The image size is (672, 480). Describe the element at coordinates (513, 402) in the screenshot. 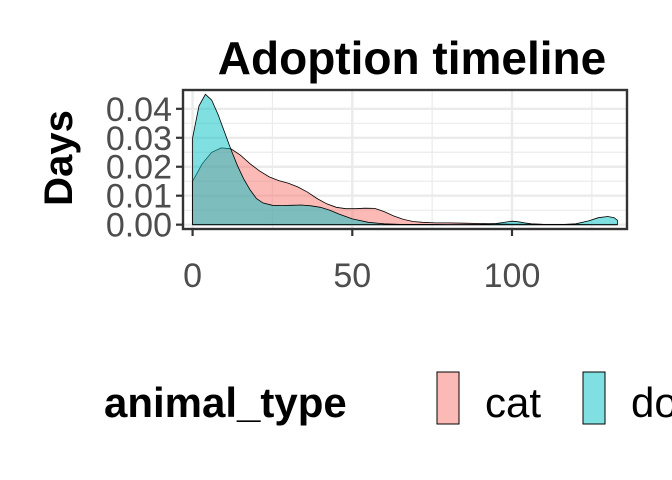

I see `legend-label-cat: cat` at that location.